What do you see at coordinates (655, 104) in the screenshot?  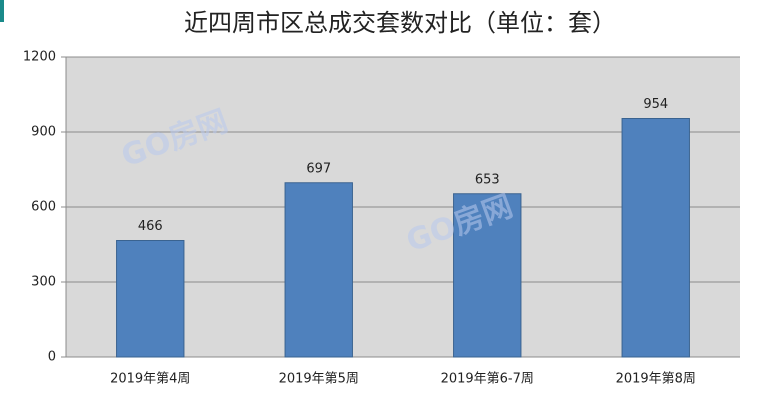 I see `value-label: 954` at bounding box center [655, 104].